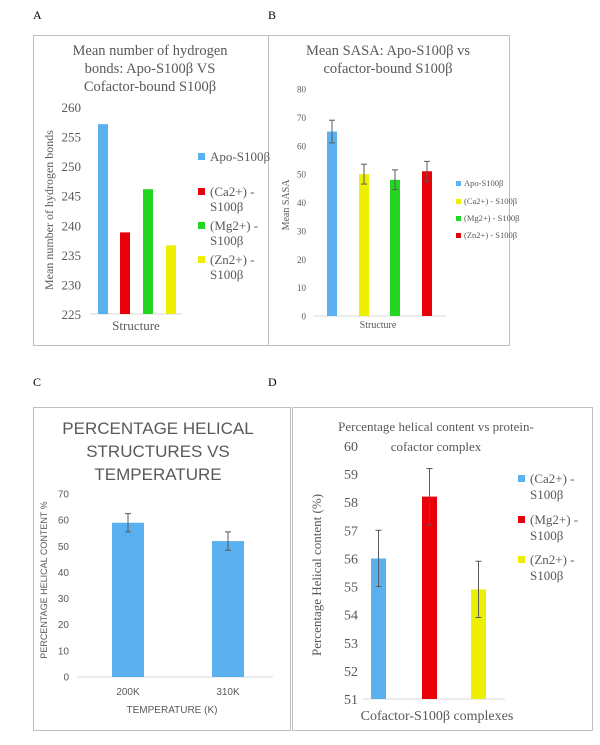 The image size is (600, 745). Describe the element at coordinates (72, 284) in the screenshot. I see `chart-a-y-tick: 230` at that location.